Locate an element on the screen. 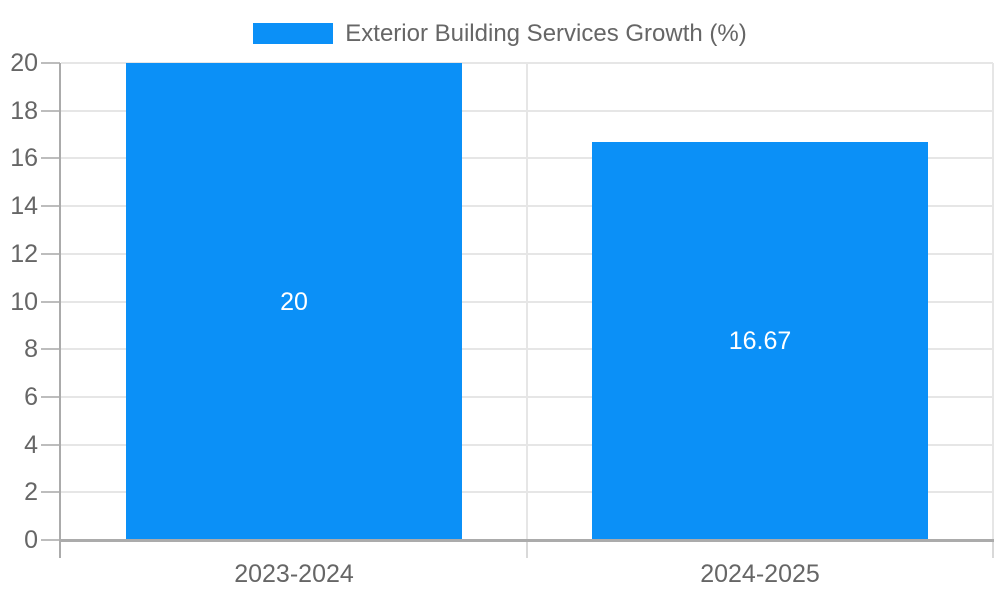  bar-value-label: 16.67 is located at coordinates (760, 341).